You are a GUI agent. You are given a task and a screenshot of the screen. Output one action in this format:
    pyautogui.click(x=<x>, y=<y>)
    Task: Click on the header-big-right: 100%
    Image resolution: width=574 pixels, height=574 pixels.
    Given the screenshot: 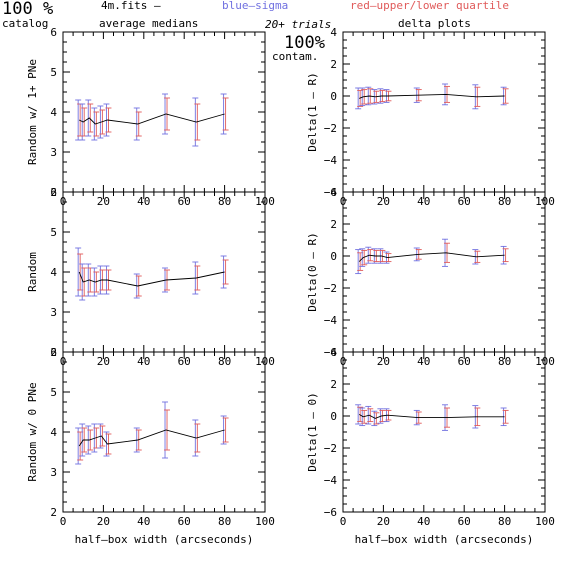 What is the action you would take?
    pyautogui.click(x=304, y=43)
    